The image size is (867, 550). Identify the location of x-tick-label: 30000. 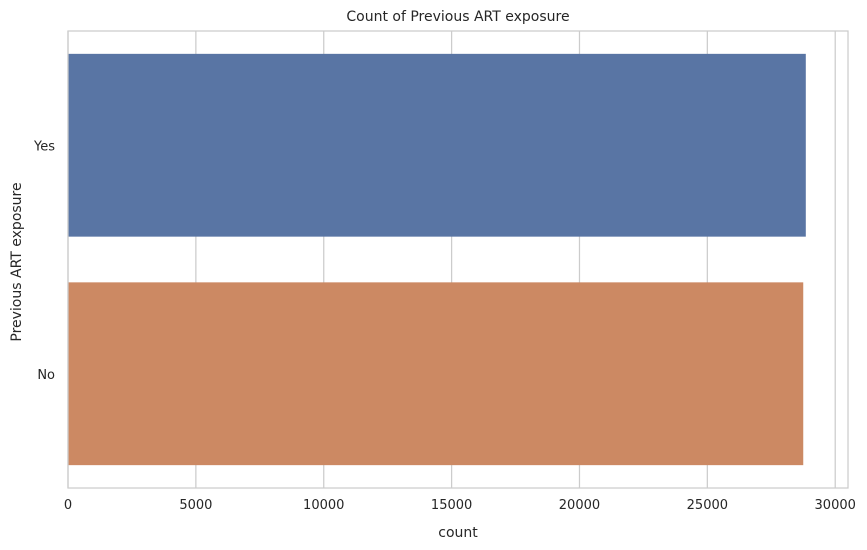
(835, 505).